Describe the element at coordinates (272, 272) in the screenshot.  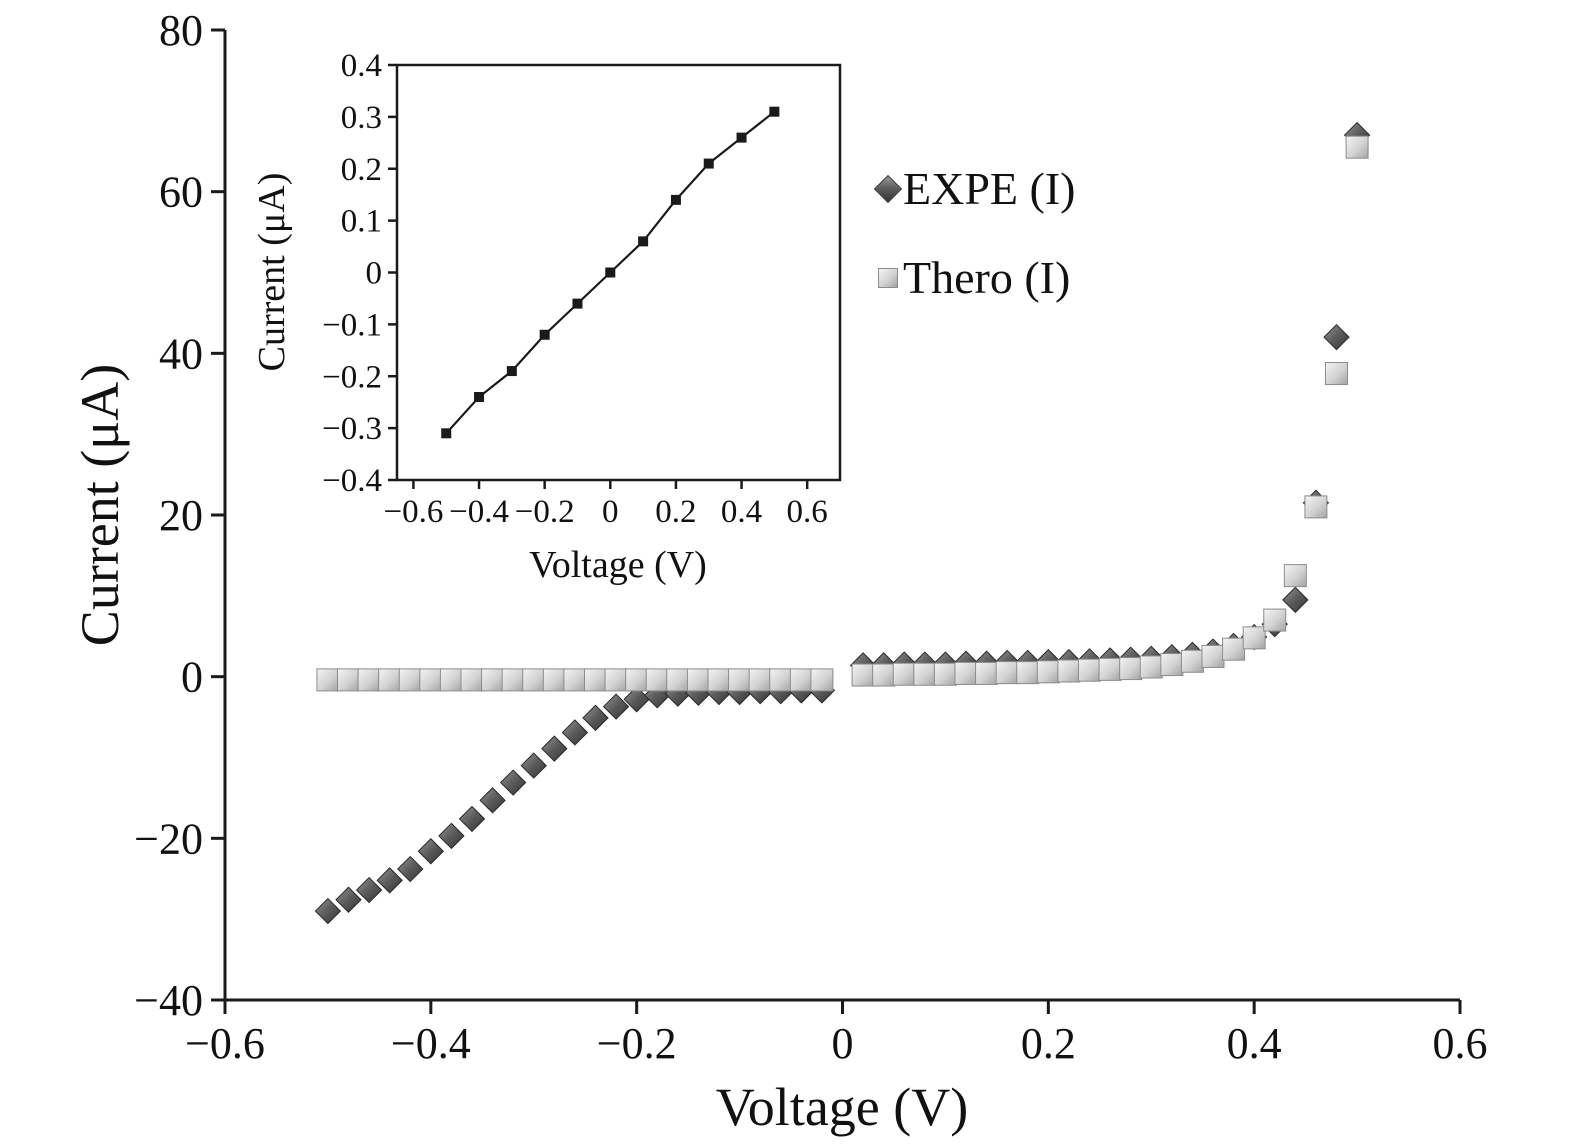
I see `inset-y-axis-title: Current (μA)` at that location.